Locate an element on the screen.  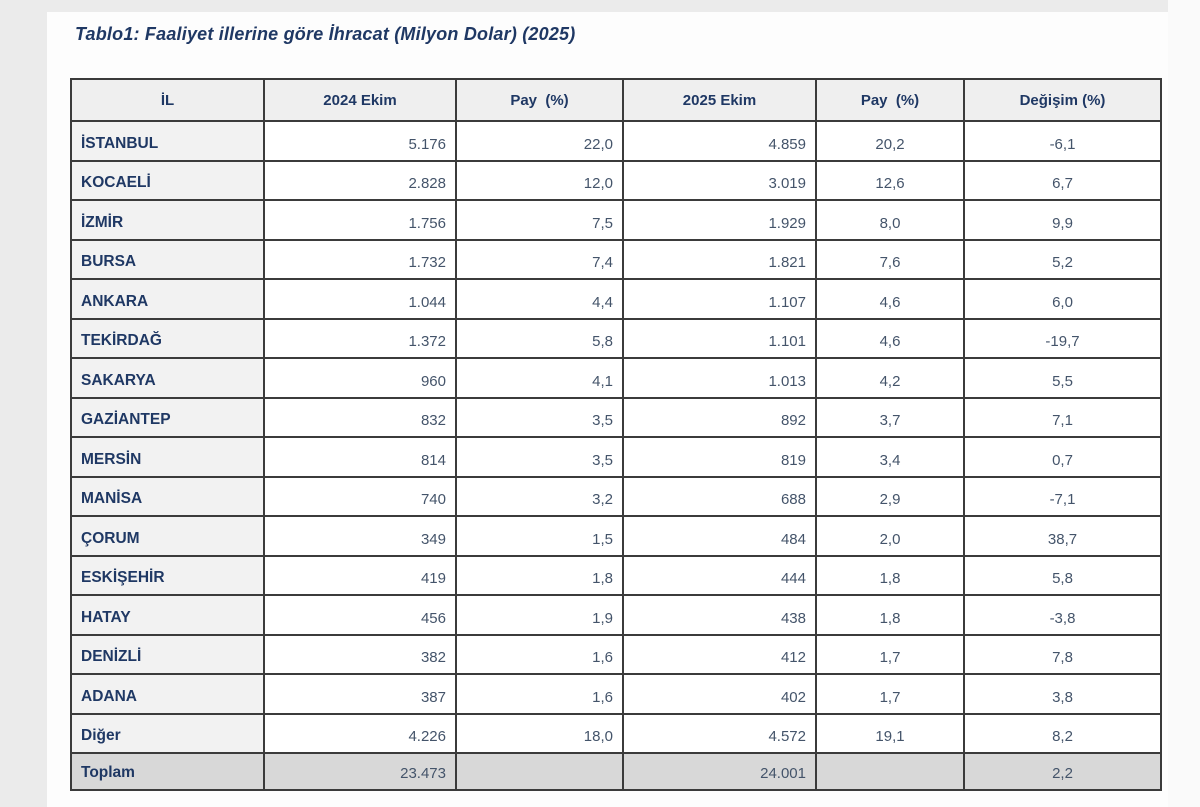
value-2024-cell: 387 is located at coordinates (360, 694).